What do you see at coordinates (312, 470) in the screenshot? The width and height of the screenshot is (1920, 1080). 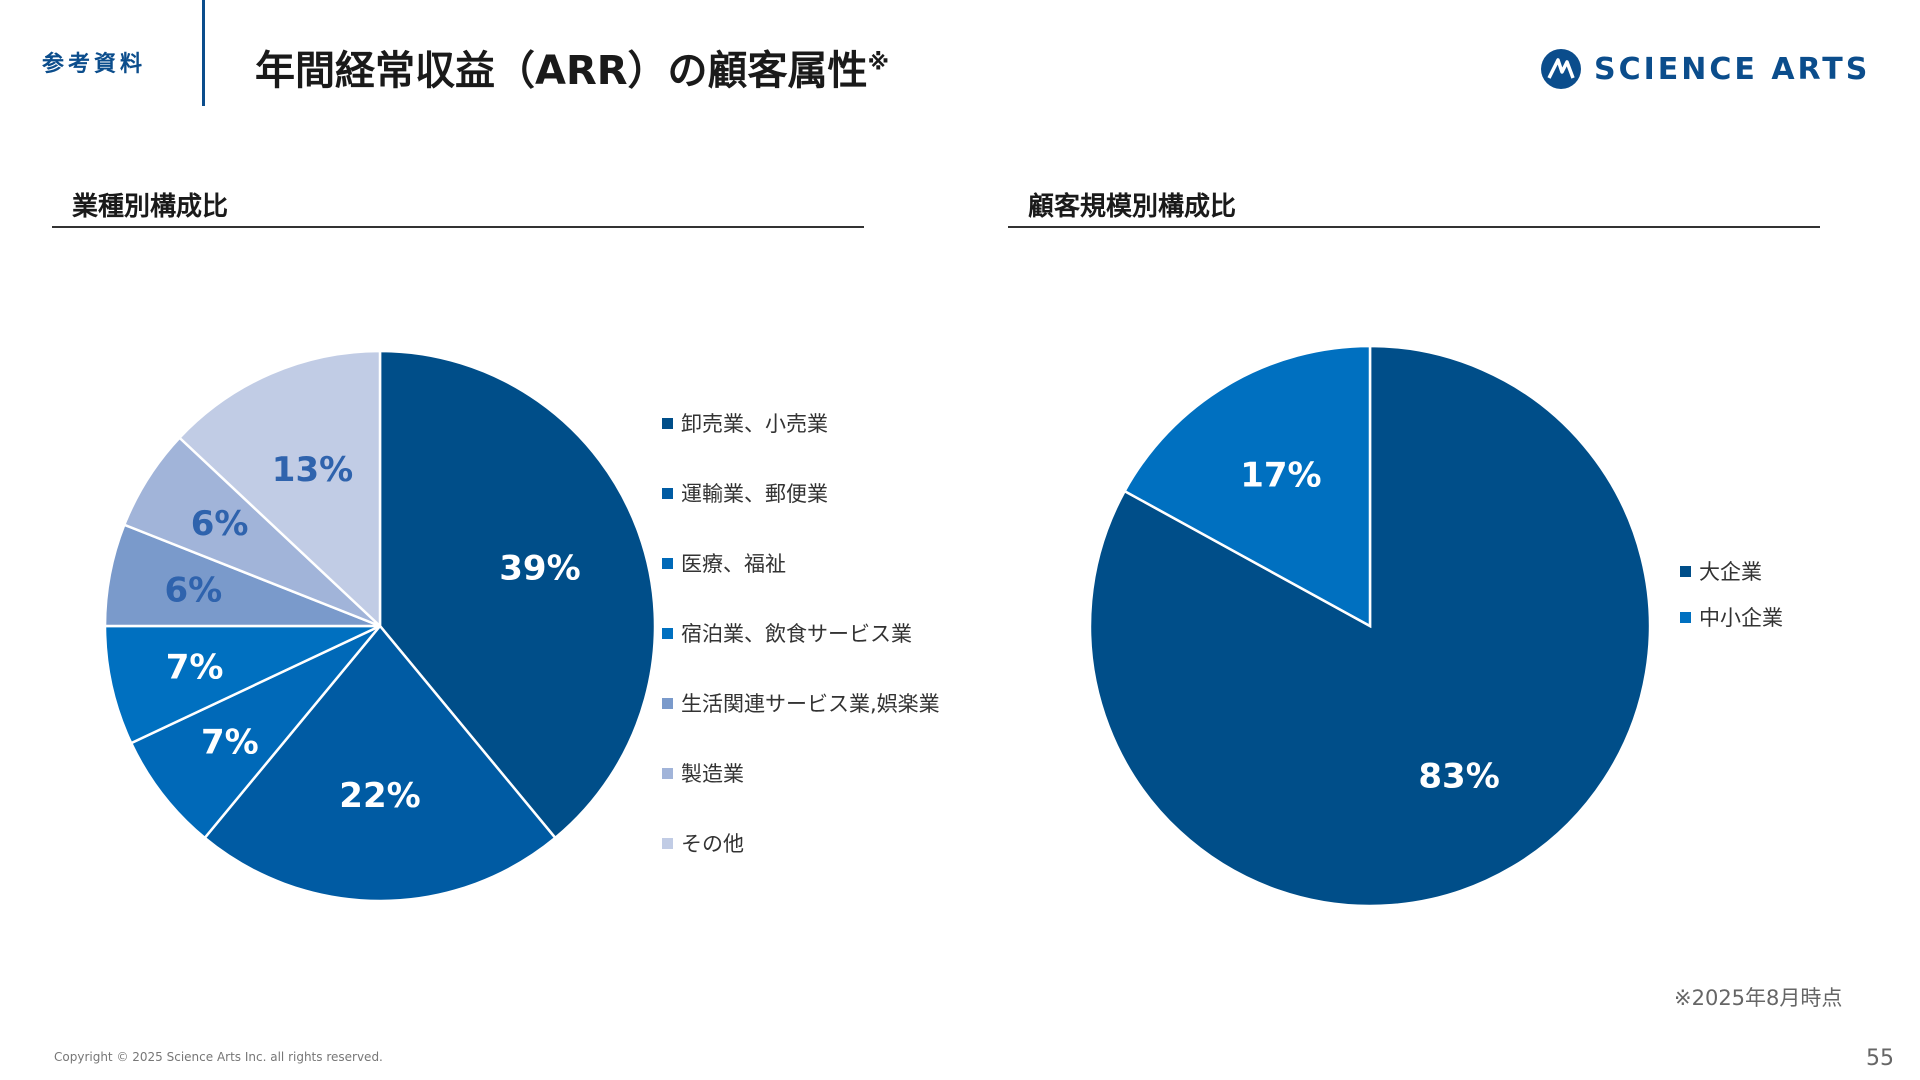 I see `industry-data-label-6: 13%` at bounding box center [312, 470].